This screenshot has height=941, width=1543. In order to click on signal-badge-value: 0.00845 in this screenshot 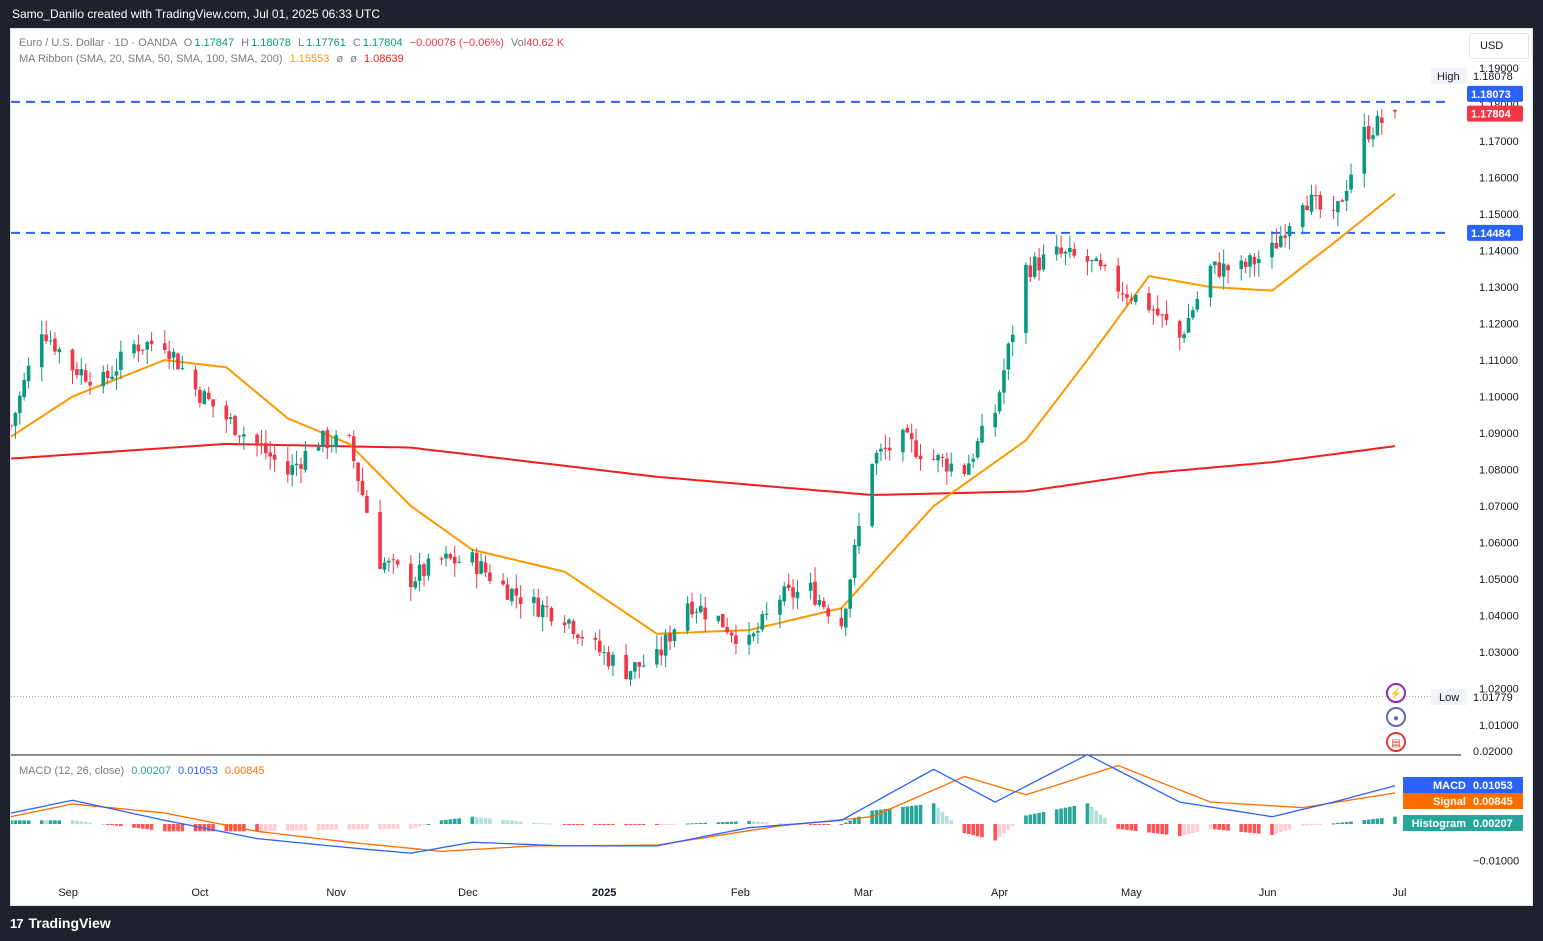, I will do `click(1493, 802)`.